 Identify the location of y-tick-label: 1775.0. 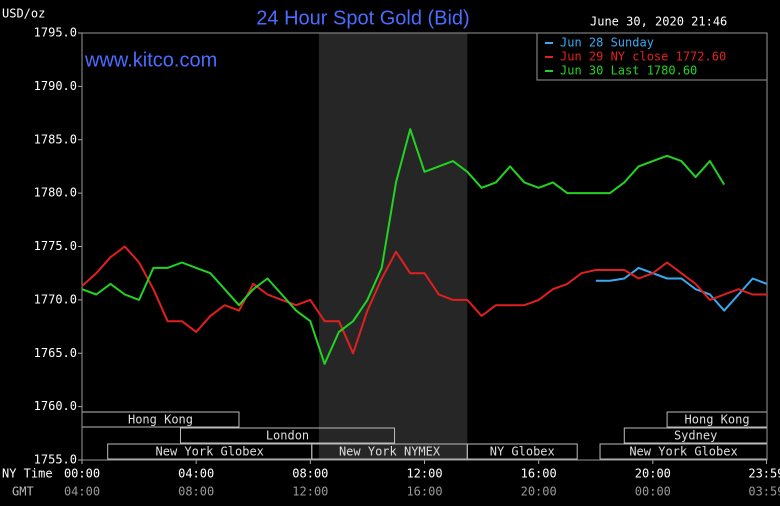
(55, 246).